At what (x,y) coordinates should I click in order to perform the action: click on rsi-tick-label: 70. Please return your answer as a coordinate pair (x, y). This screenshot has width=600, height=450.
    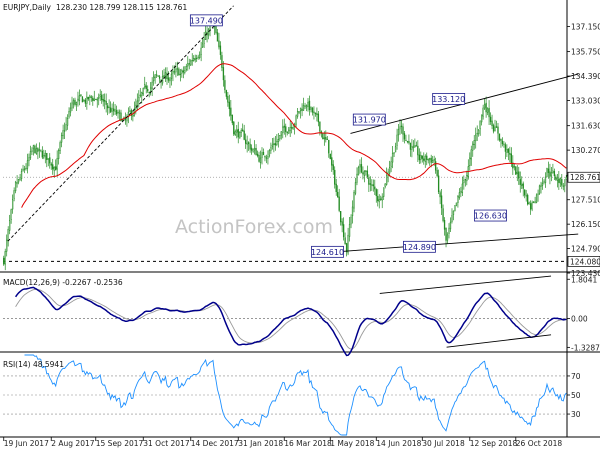
    Looking at the image, I should click on (576, 376).